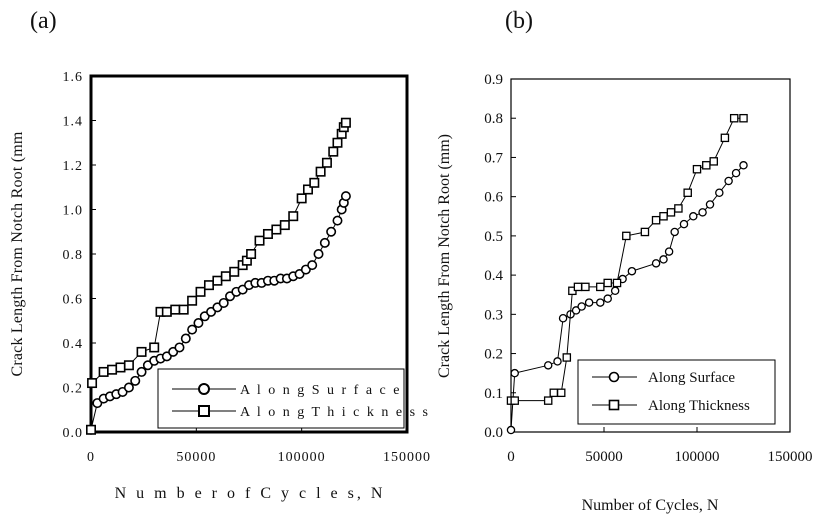  I want to click on y-tick-label-a: 1.0, so click(73, 211).